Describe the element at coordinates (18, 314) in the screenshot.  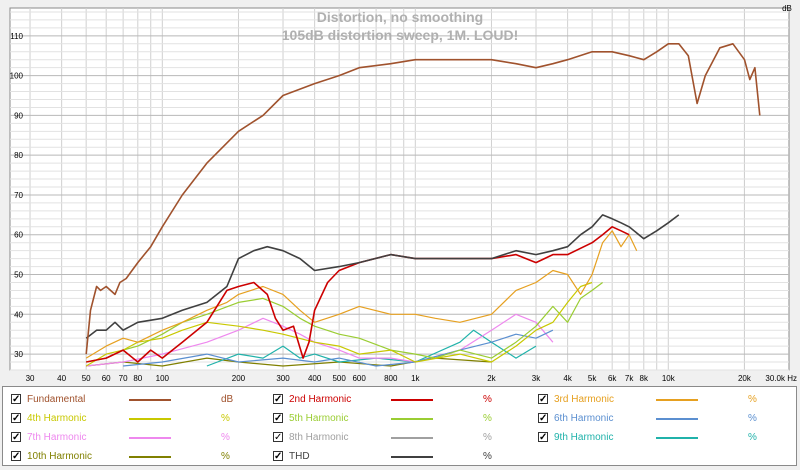
I see `y-tick-label: 40` at that location.